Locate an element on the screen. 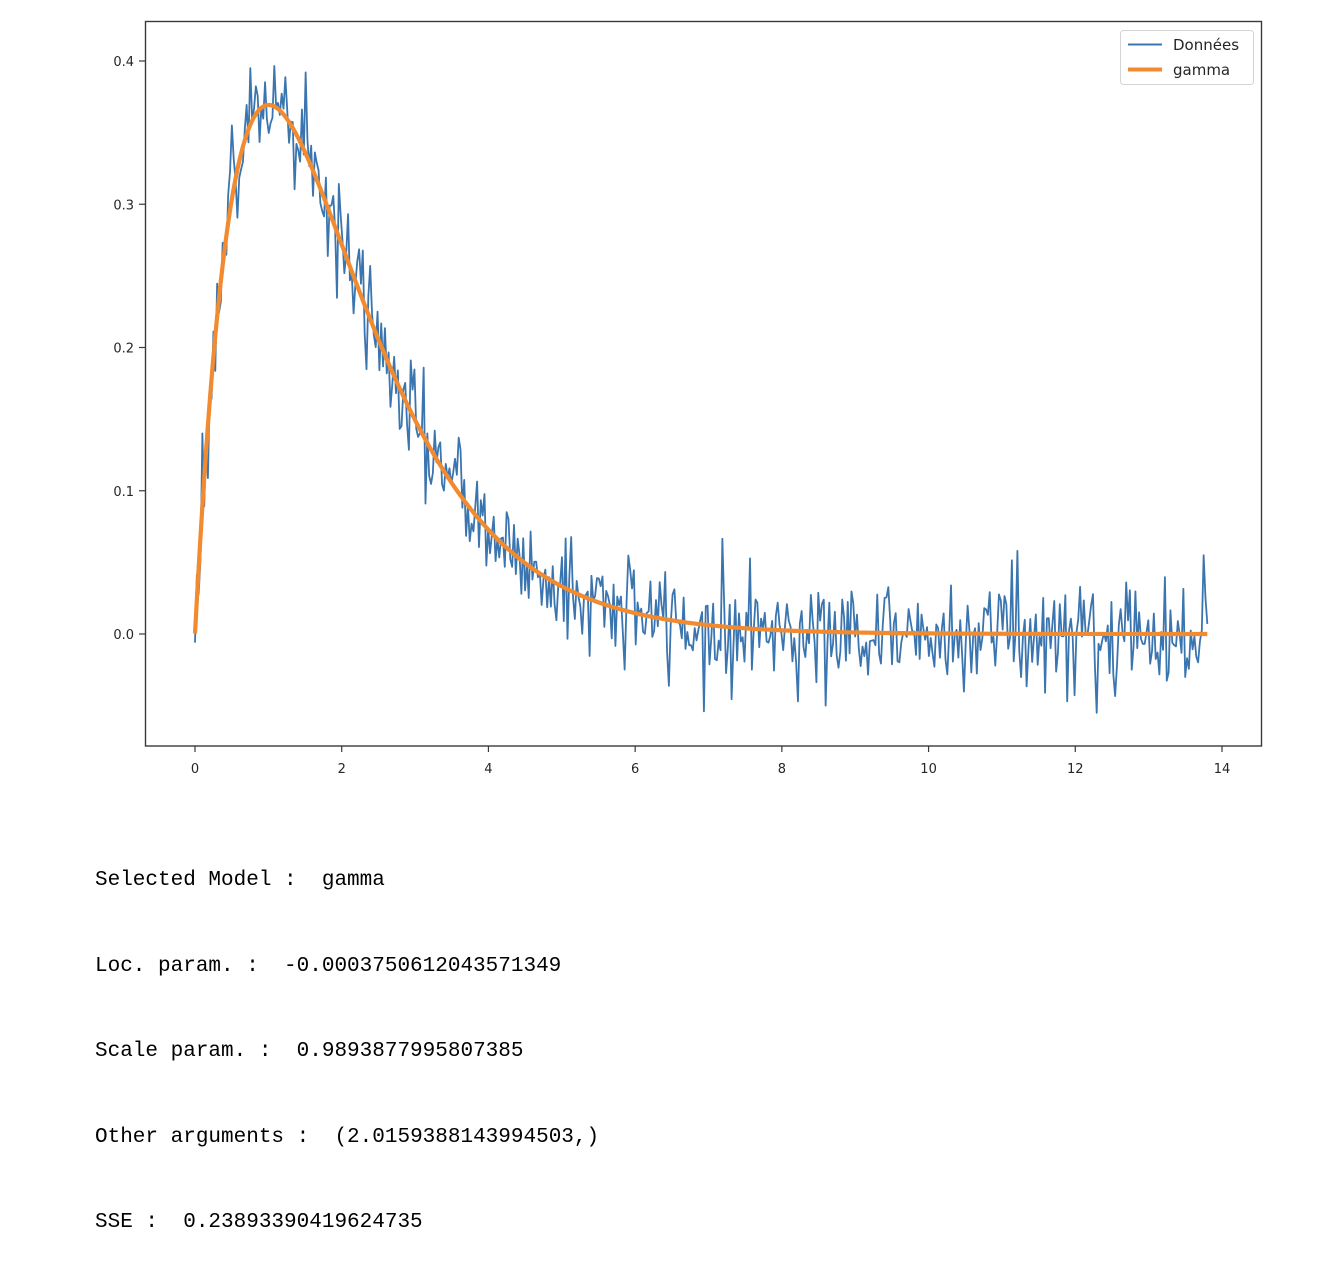  x-tick-label: 12 is located at coordinates (1075, 769).